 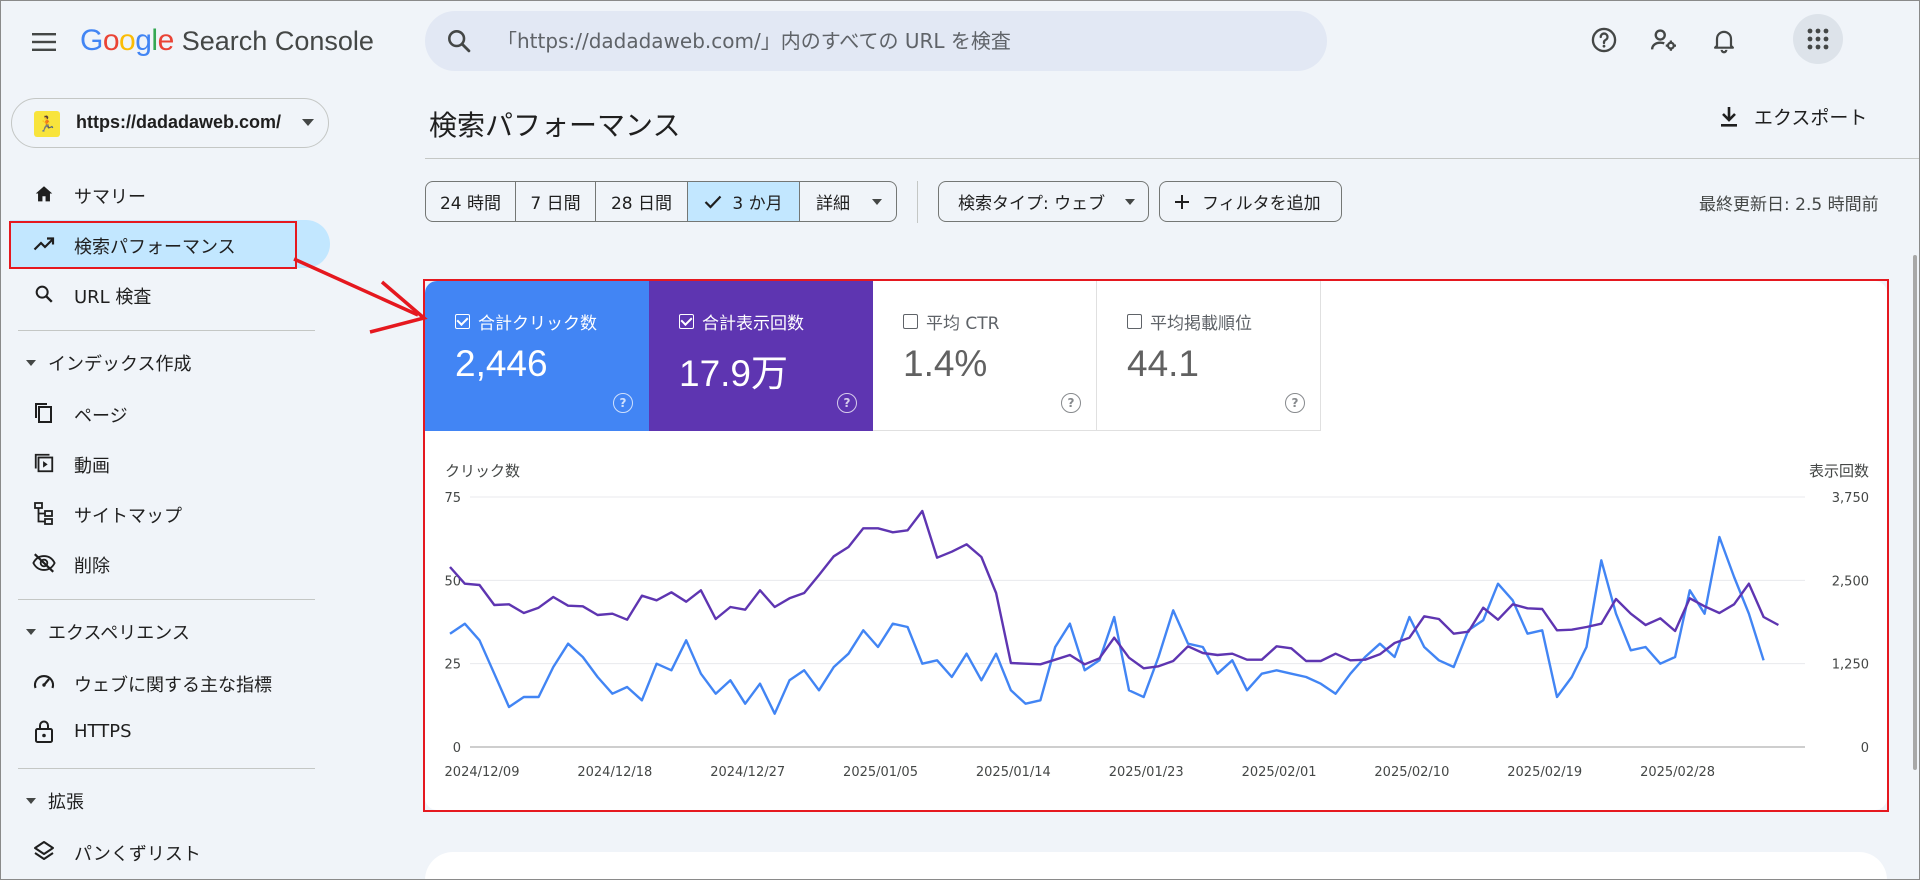 What do you see at coordinates (108, 363) in the screenshot?
I see `section-indexing: インデックス作成` at bounding box center [108, 363].